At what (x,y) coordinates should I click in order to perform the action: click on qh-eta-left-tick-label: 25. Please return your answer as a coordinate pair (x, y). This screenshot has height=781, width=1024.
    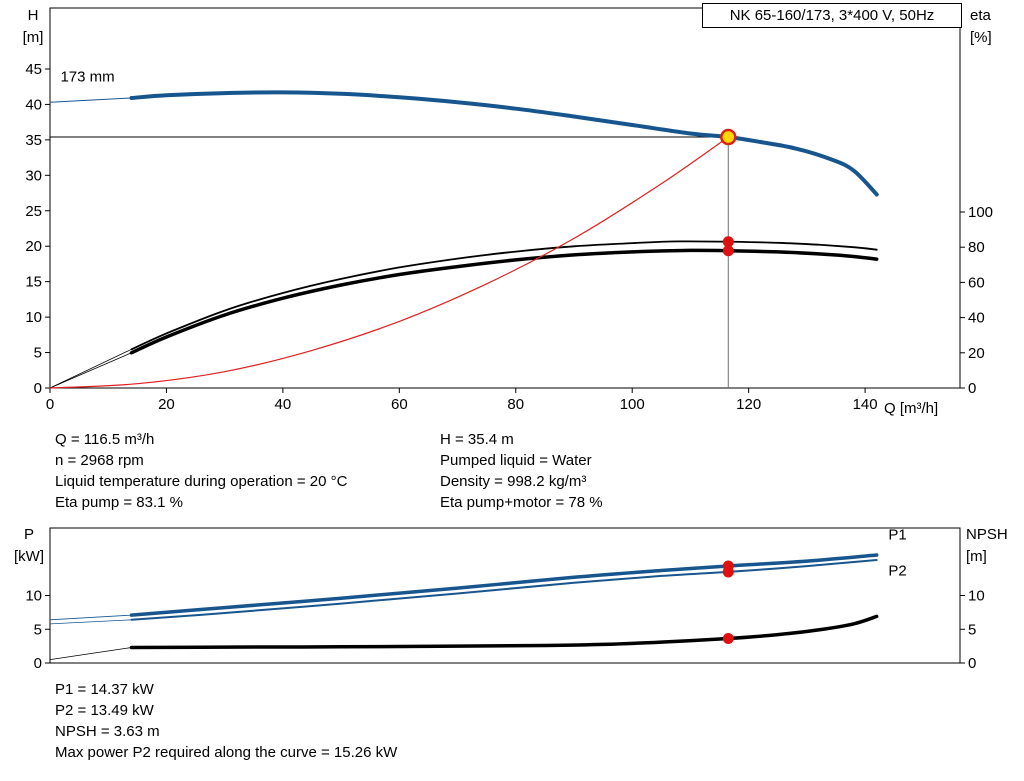
    Looking at the image, I should click on (33, 211).